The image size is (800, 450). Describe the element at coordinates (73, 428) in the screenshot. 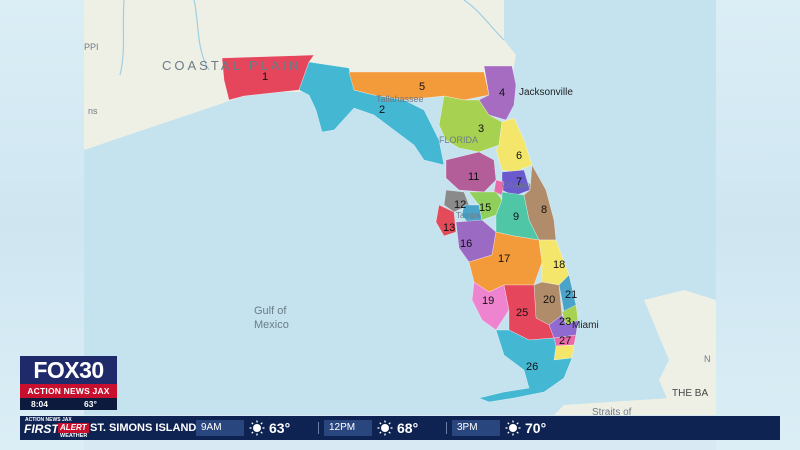

I see `first-alert-alert: ALERT` at that location.